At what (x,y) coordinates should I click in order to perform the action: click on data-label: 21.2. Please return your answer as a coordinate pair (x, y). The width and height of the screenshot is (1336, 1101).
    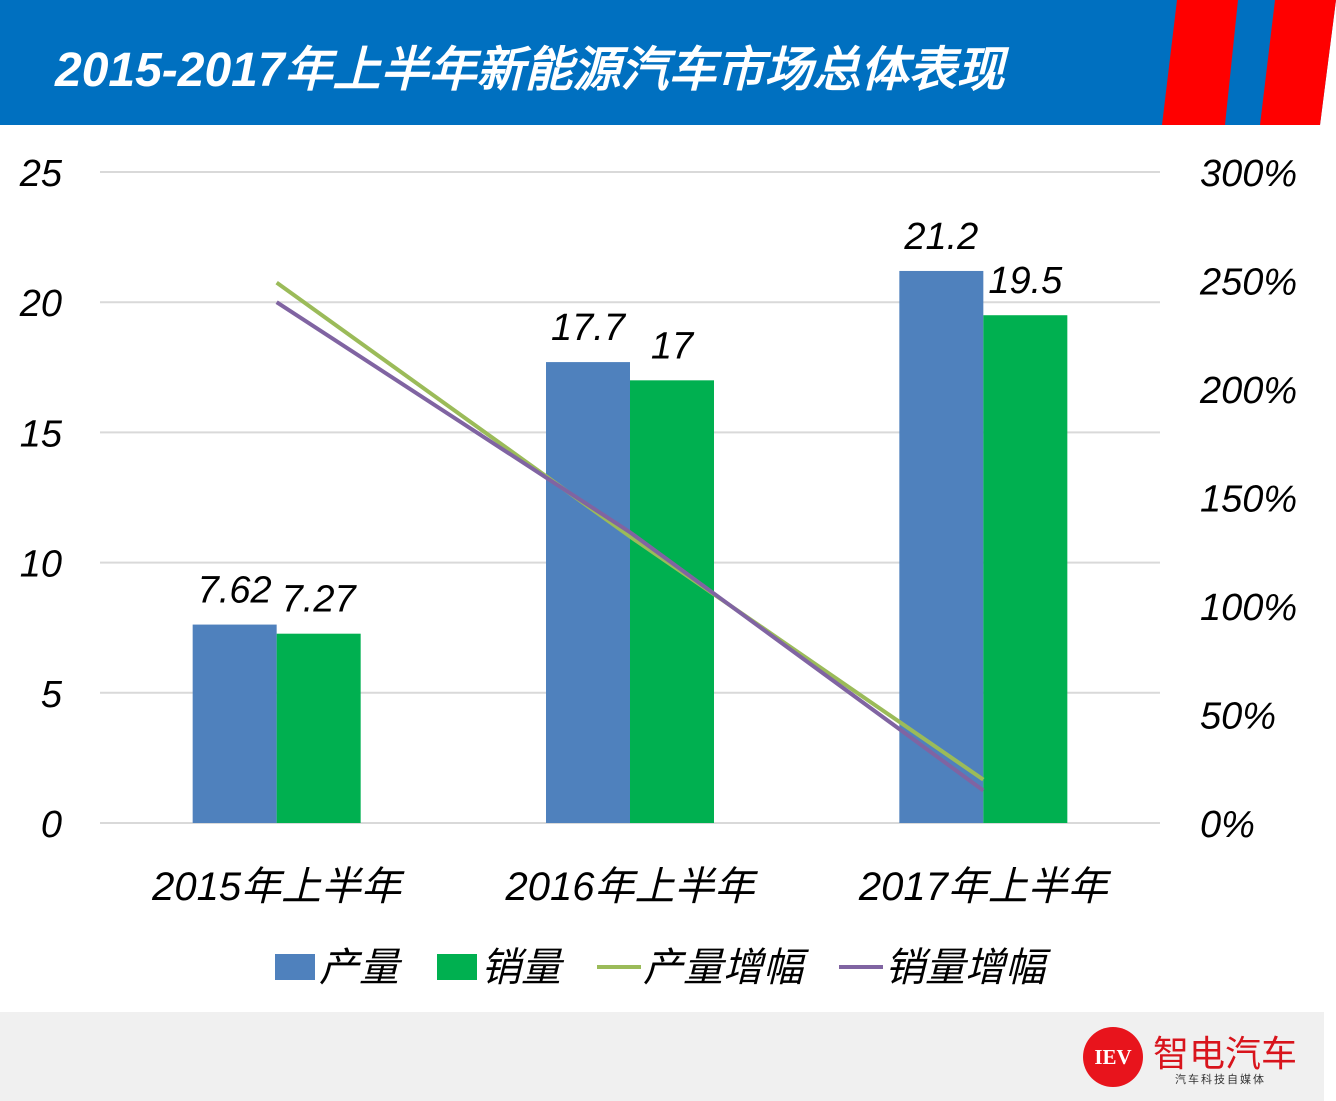
    Looking at the image, I should click on (940, 237).